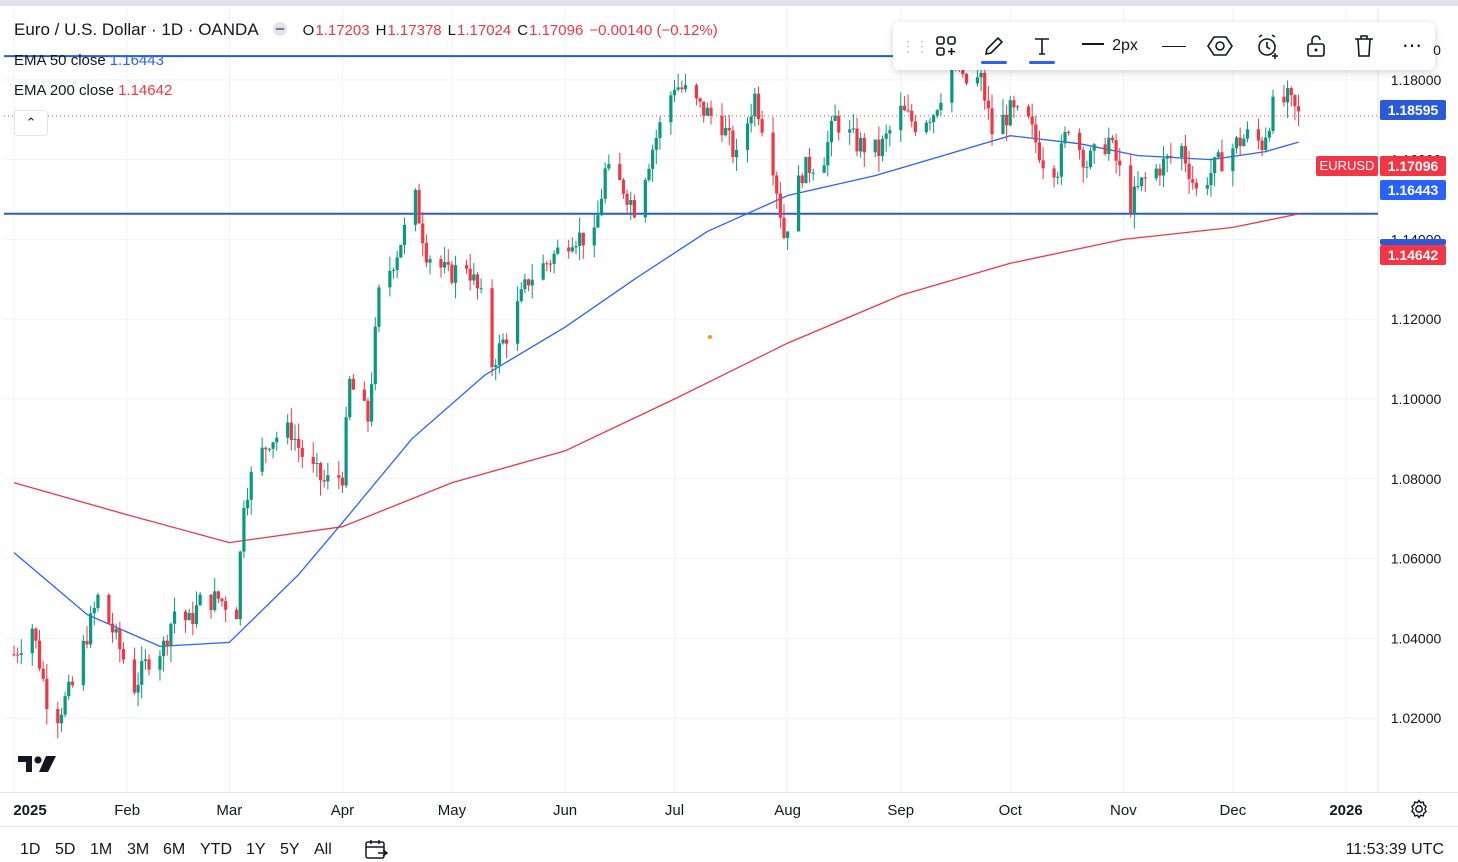  Describe the element at coordinates (1419, 809) in the screenshot. I see `gear-icon` at that location.